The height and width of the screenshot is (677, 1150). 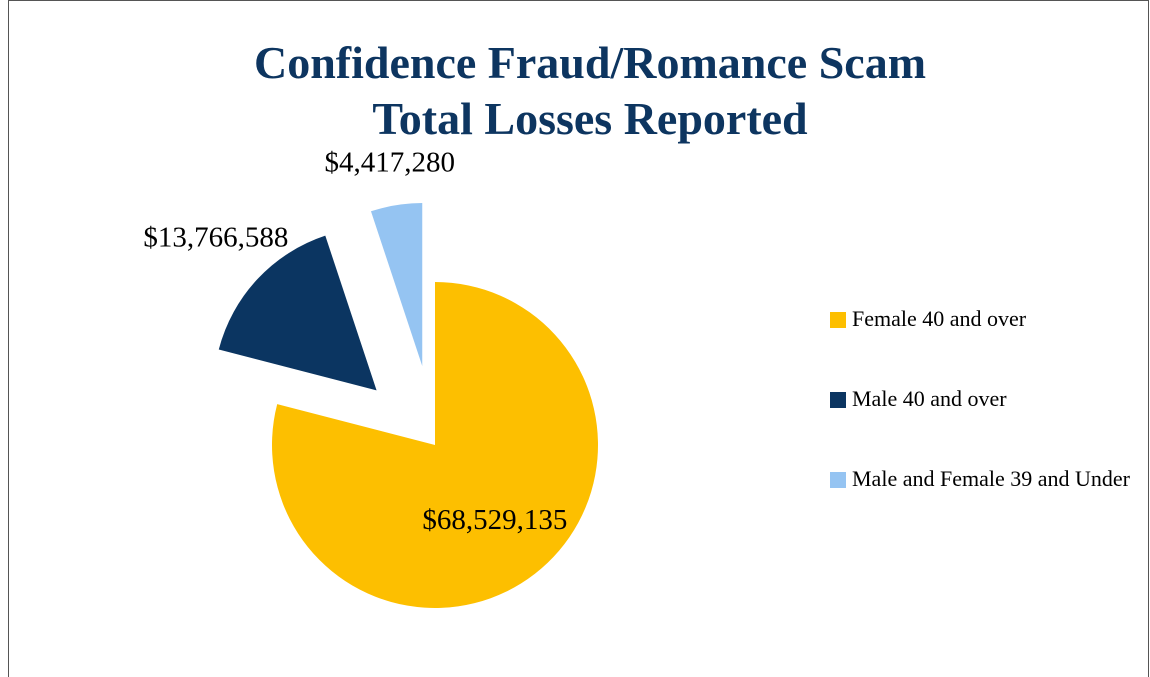 I want to click on legend-item: Male and Female 39 and Under, so click(x=980, y=479).